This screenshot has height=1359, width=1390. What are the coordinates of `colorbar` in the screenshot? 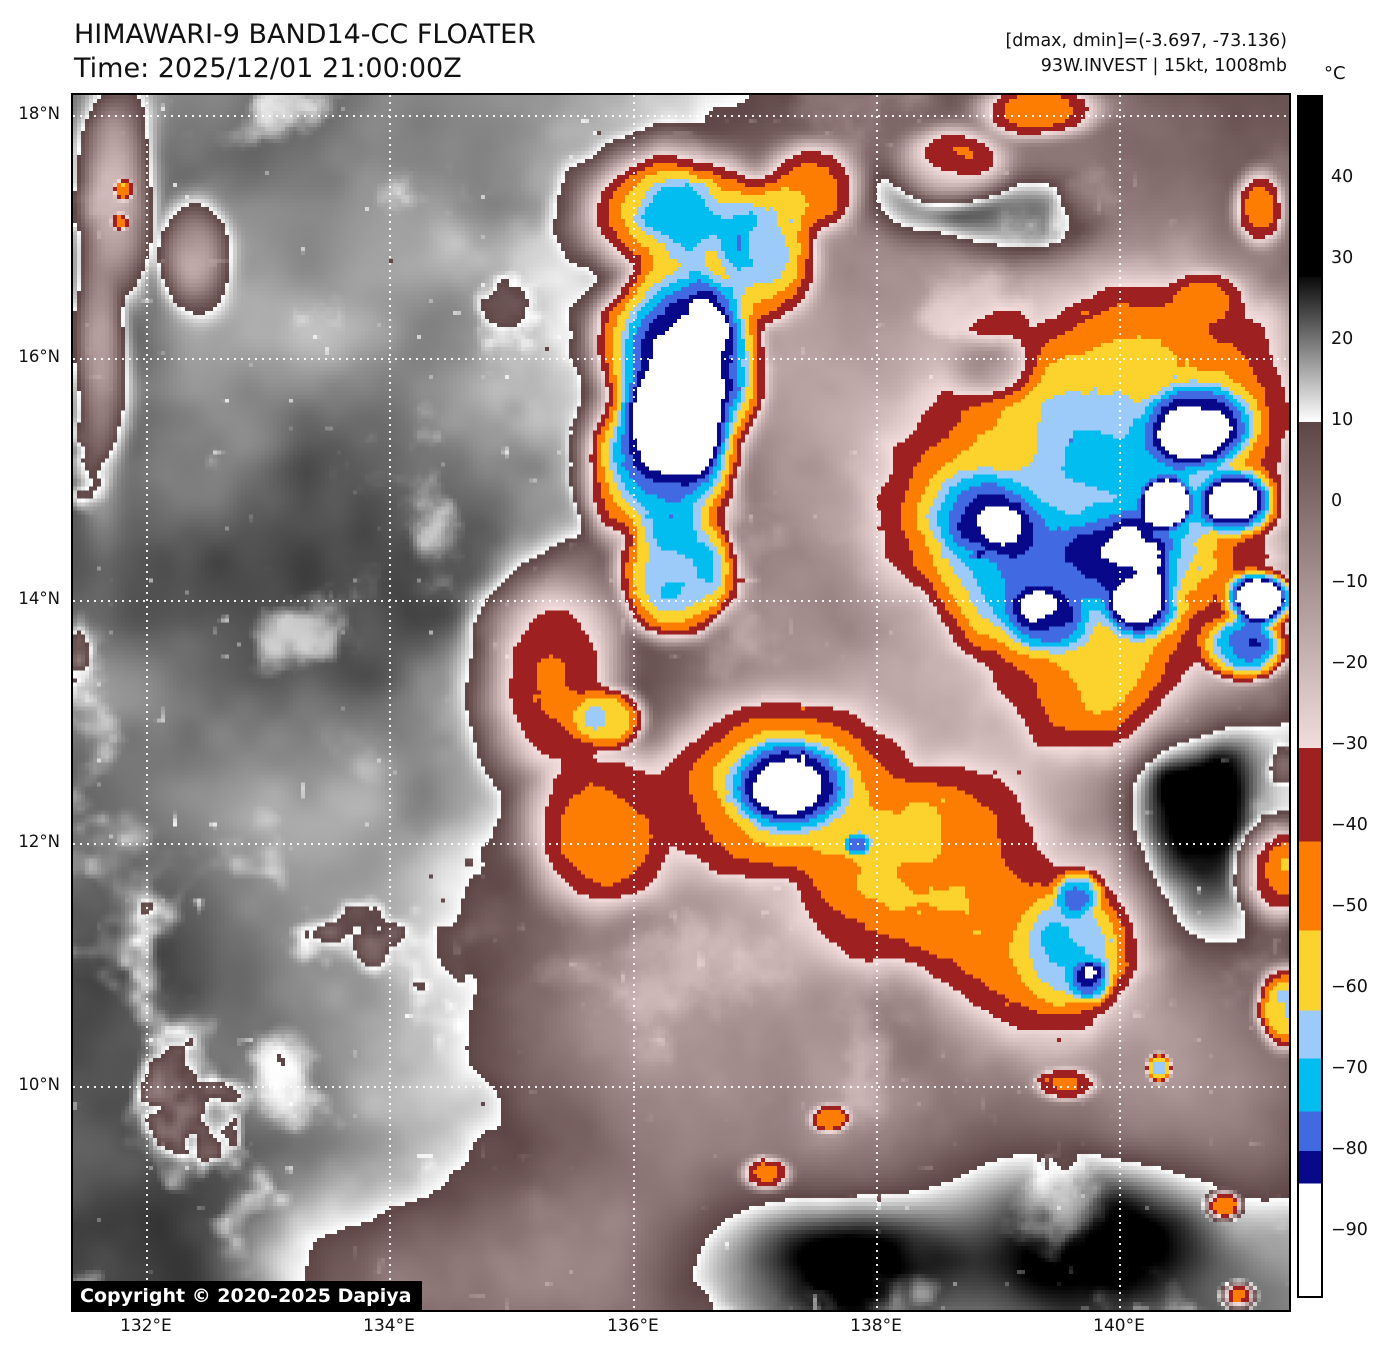 It's located at (1310, 696).